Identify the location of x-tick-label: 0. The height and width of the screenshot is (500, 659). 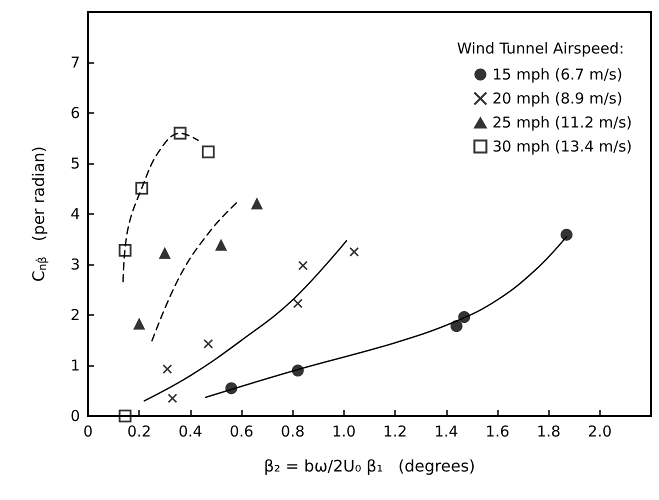
(88, 431).